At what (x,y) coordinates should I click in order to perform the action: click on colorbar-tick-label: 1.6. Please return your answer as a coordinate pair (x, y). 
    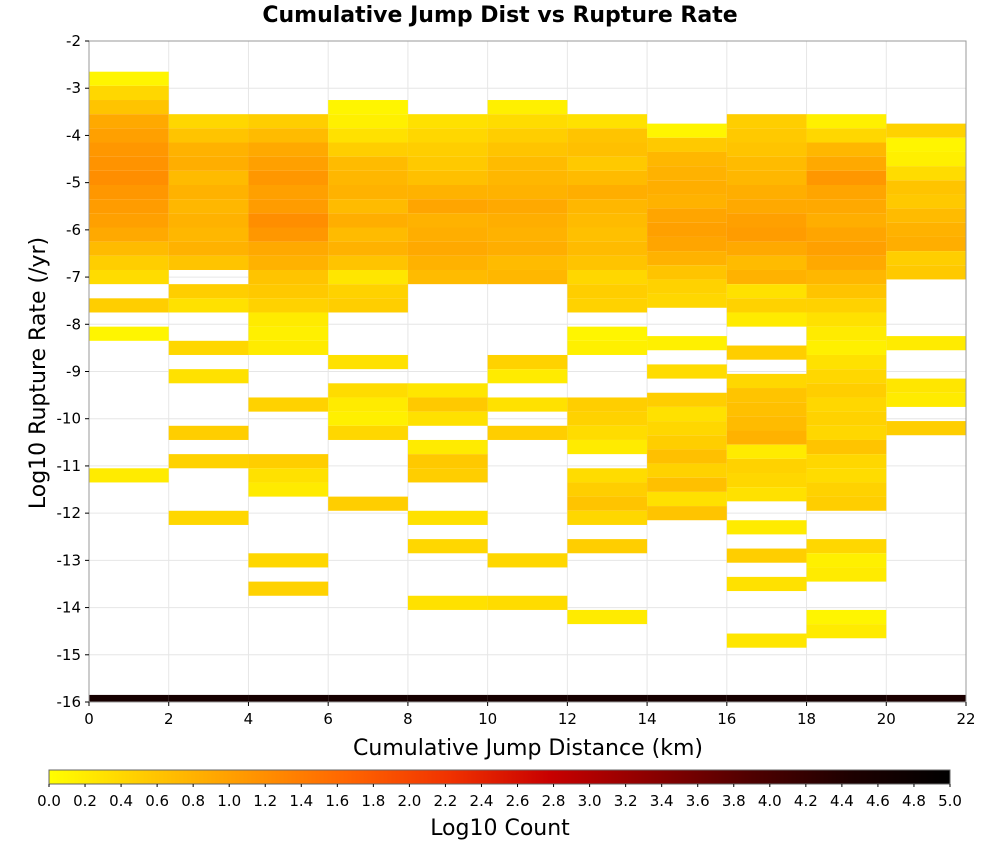
    Looking at the image, I should click on (337, 801).